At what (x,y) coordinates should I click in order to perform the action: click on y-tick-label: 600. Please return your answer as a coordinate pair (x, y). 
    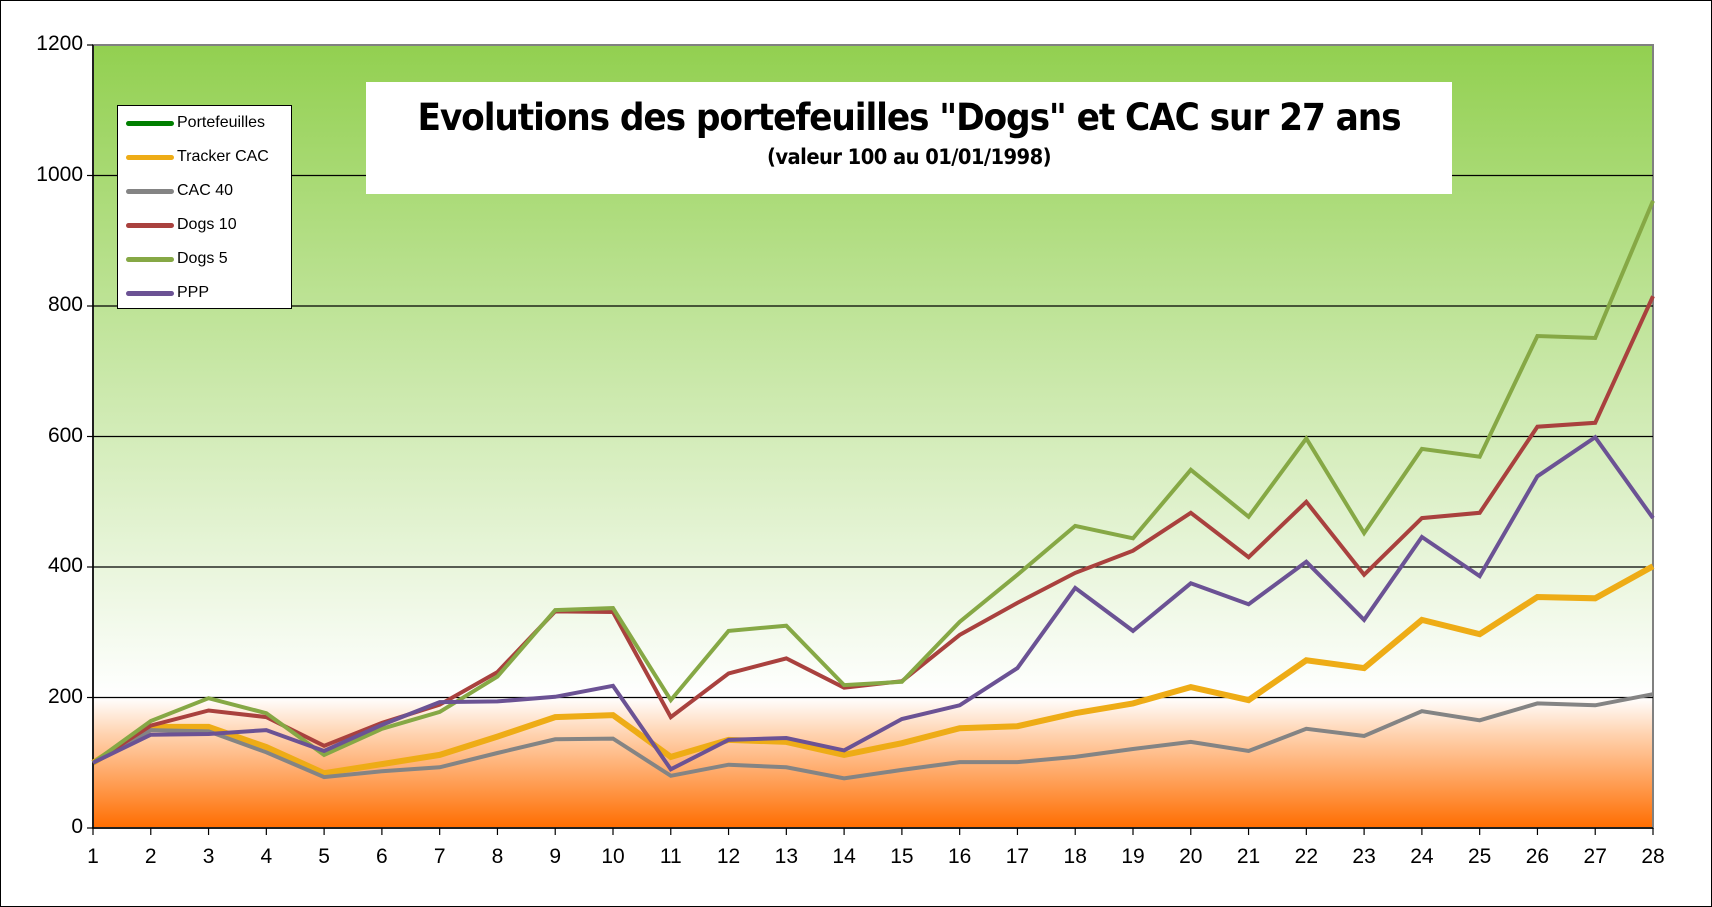
    Looking at the image, I should click on (65, 435).